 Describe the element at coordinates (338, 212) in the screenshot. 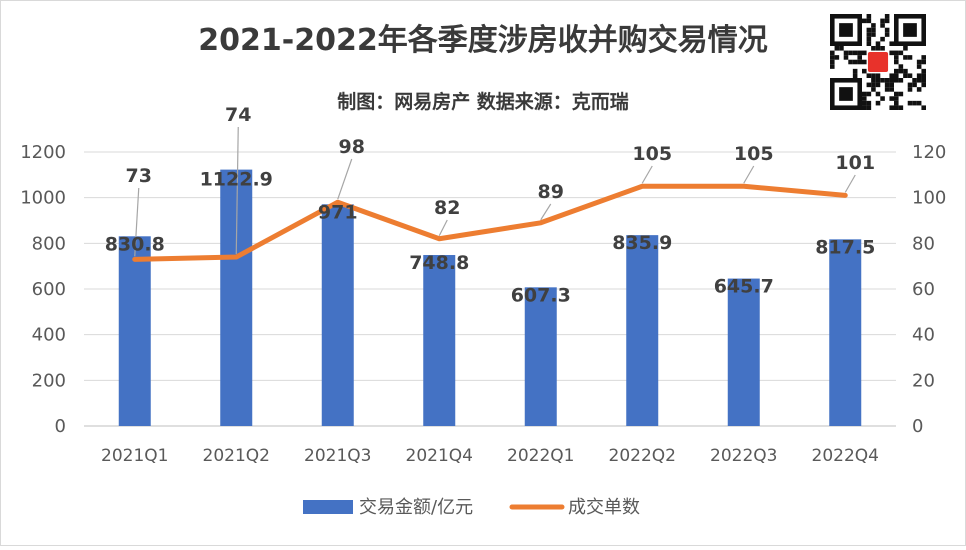

I see `bar-value-label: 971` at that location.